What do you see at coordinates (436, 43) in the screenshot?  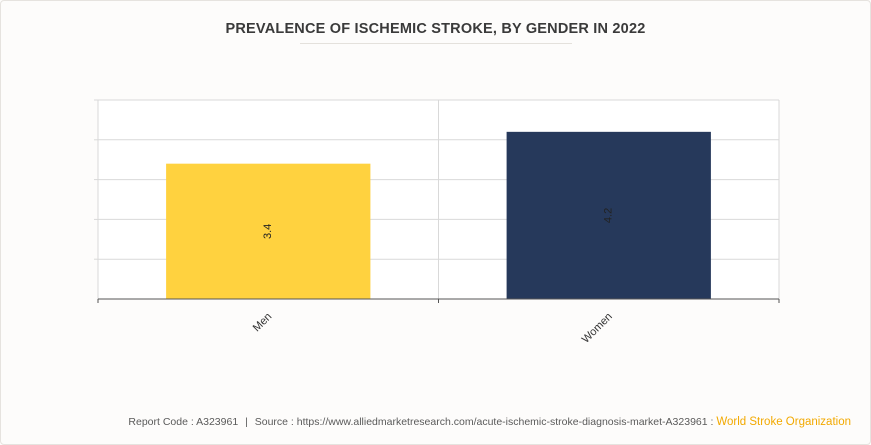 I see `title-underline` at bounding box center [436, 43].